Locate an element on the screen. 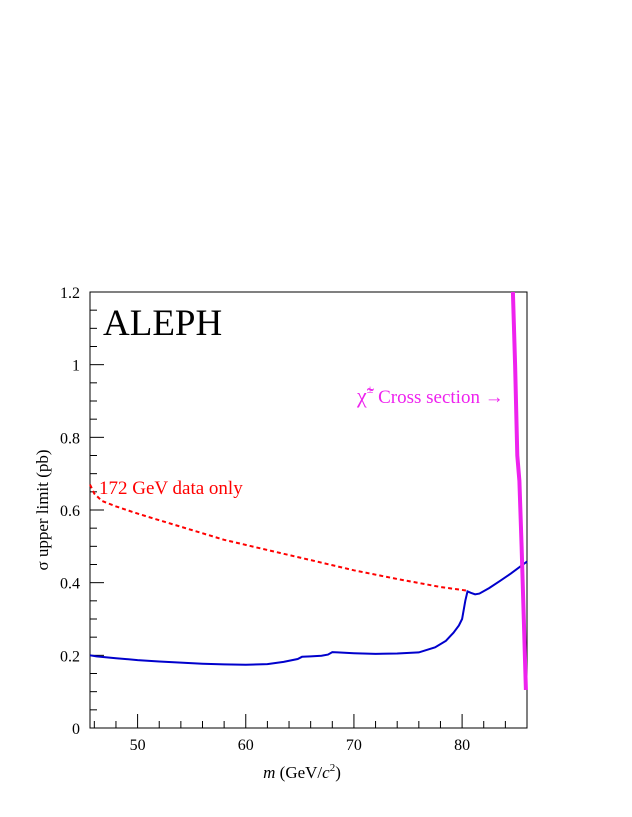 This screenshot has width=632, height=817. x-tick-label: 70 is located at coordinates (354, 745).